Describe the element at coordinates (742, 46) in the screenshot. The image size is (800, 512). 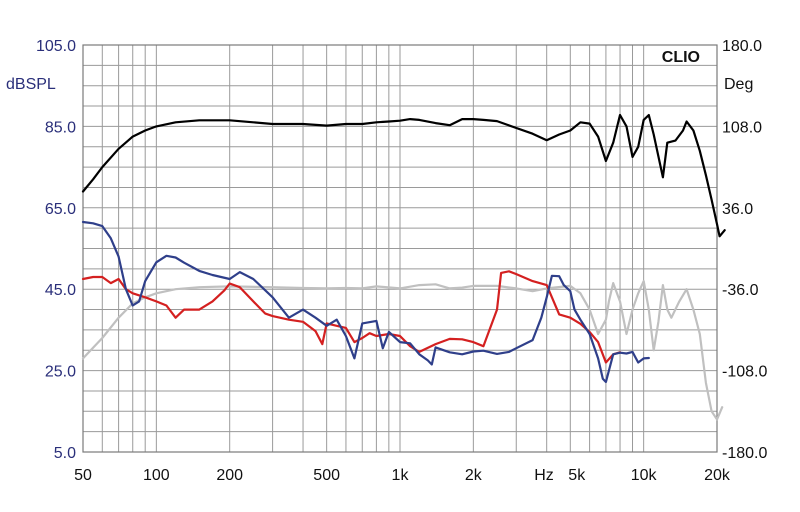
I see `right-tick-label: 180.0` at that location.